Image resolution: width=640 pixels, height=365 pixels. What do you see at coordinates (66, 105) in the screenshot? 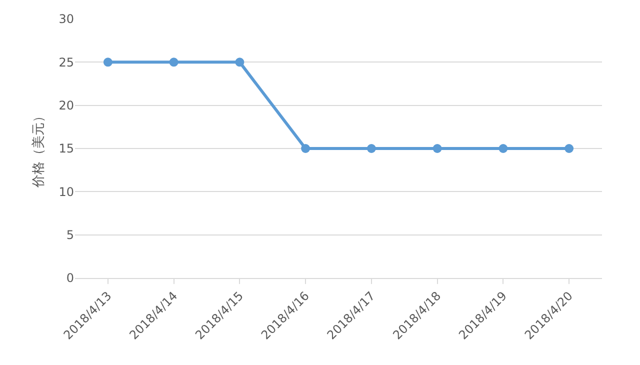
I see `y-tick-label: 20` at bounding box center [66, 105].